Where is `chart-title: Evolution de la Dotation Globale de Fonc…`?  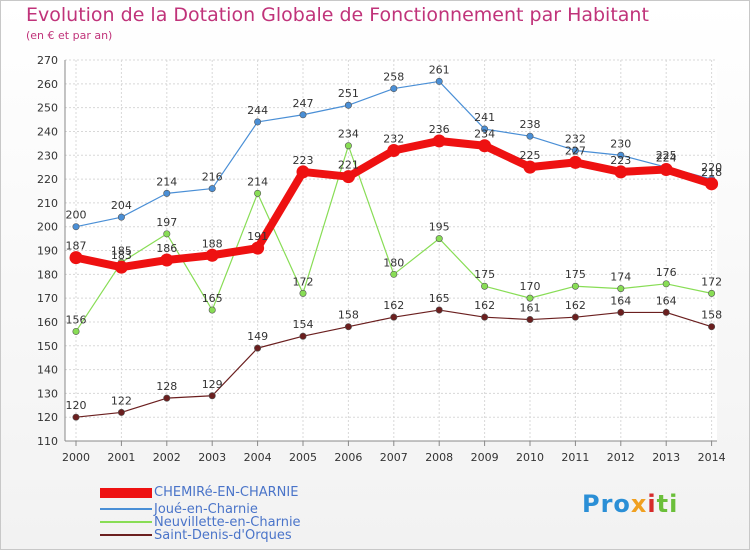
chart-title: Evolution de la Dotation Globale de Fonc… is located at coordinates (337, 15).